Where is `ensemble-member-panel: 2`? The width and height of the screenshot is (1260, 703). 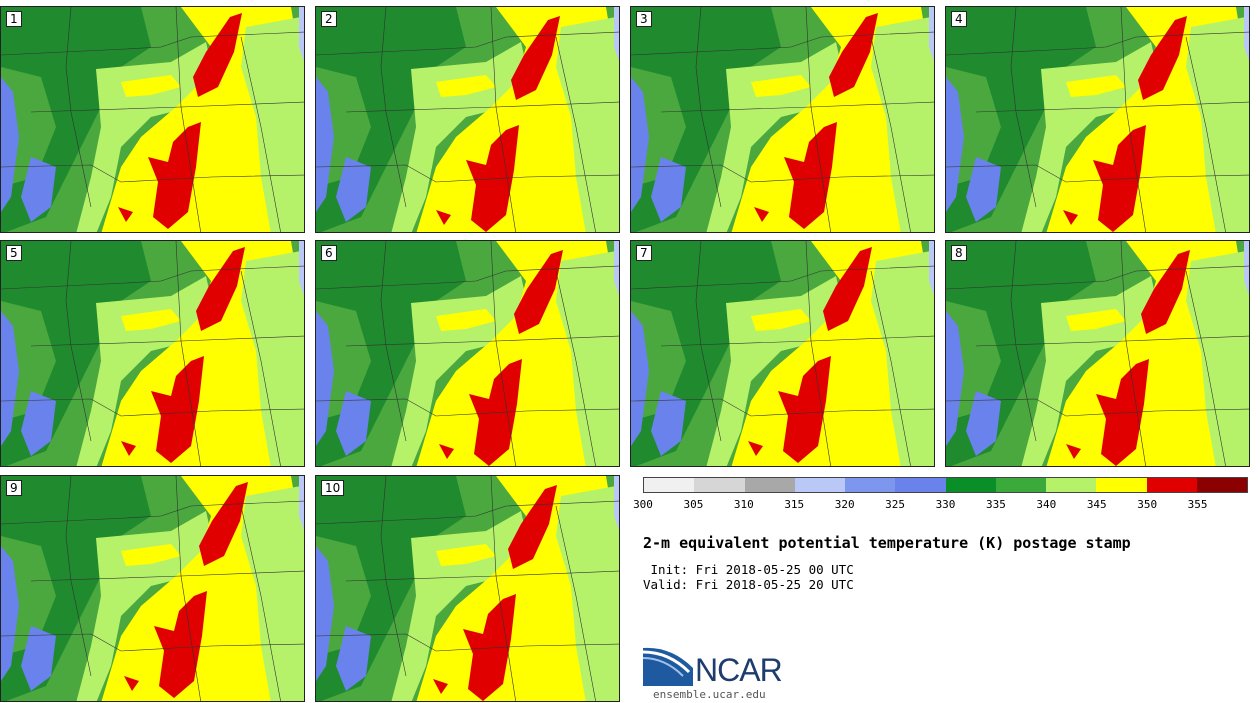
ensemble-member-panel: 2 is located at coordinates (467, 119).